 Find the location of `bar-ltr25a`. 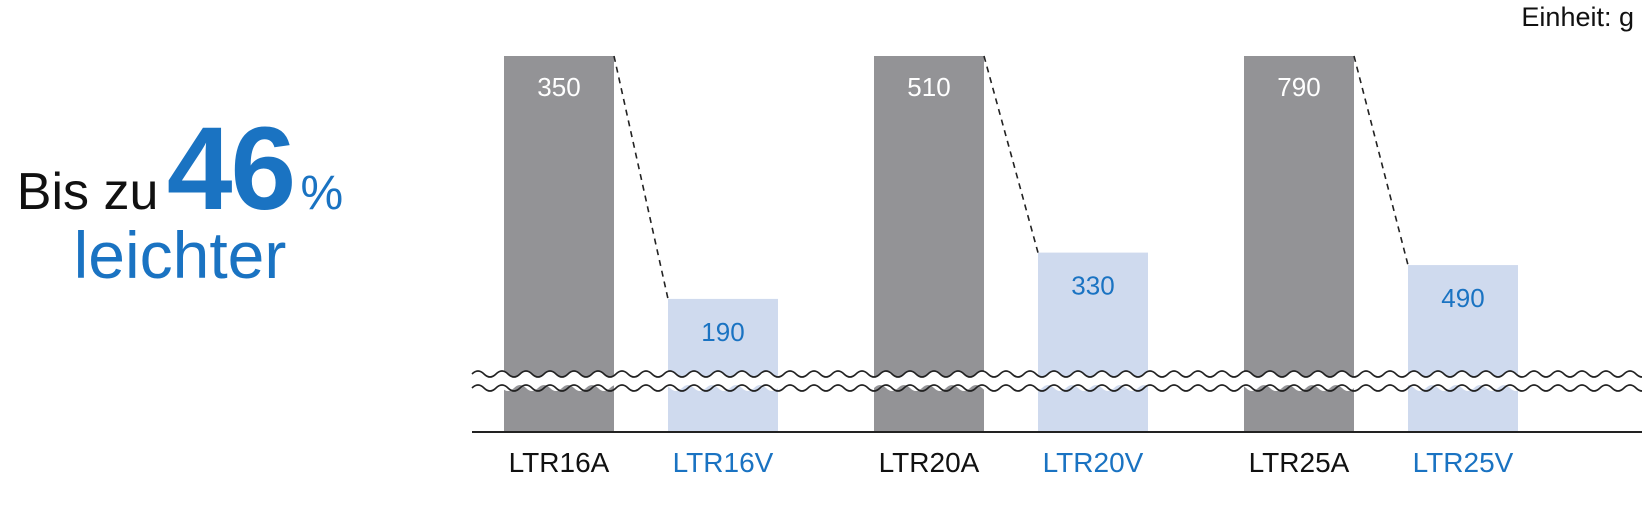

bar-ltr25a is located at coordinates (1299, 244).